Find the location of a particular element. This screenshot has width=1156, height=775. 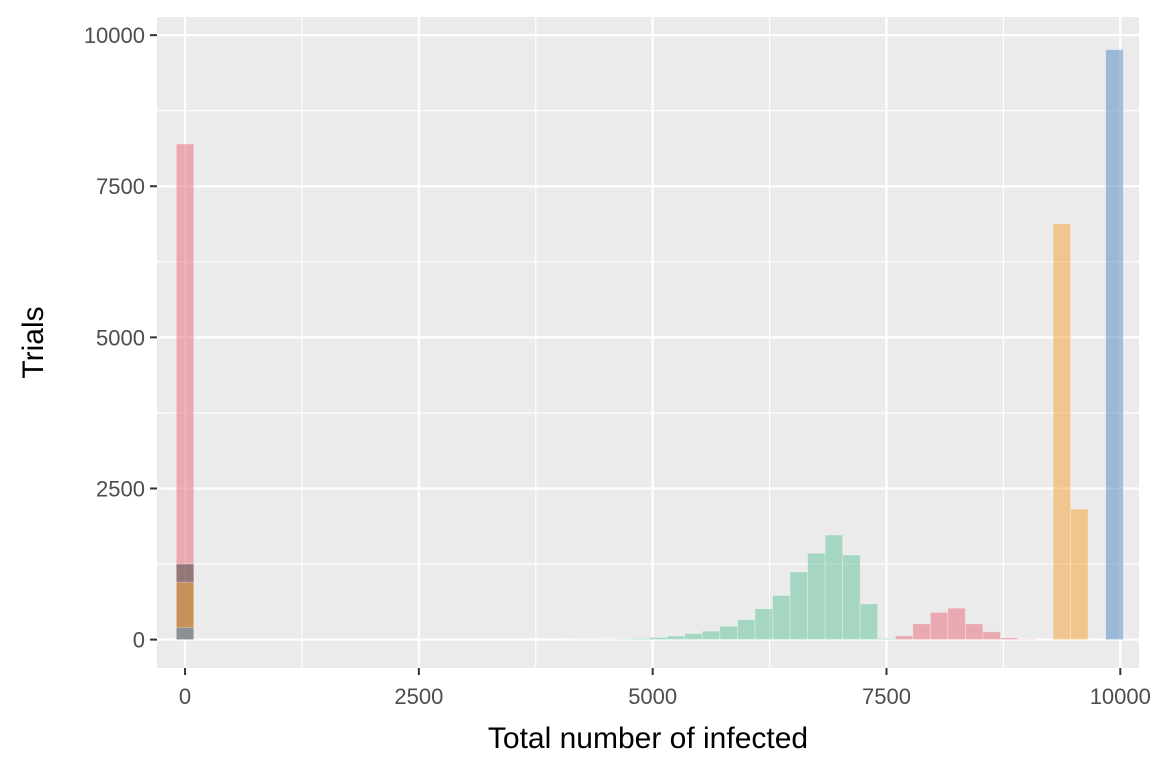

x-tick-label: 5000 is located at coordinates (652, 696).